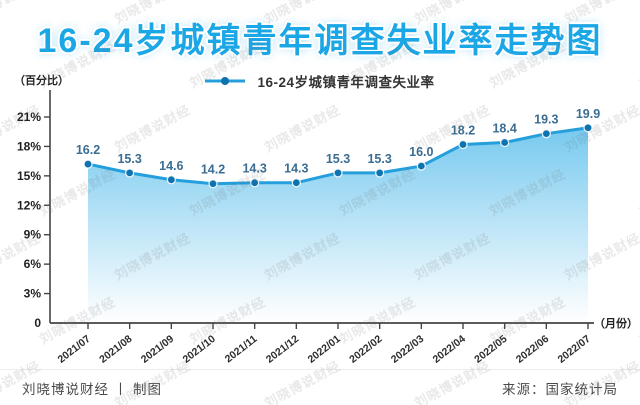 Image resolution: width=640 pixels, height=405 pixels. Describe the element at coordinates (29, 176) in the screenshot. I see `y-tick-label: 15%` at that location.